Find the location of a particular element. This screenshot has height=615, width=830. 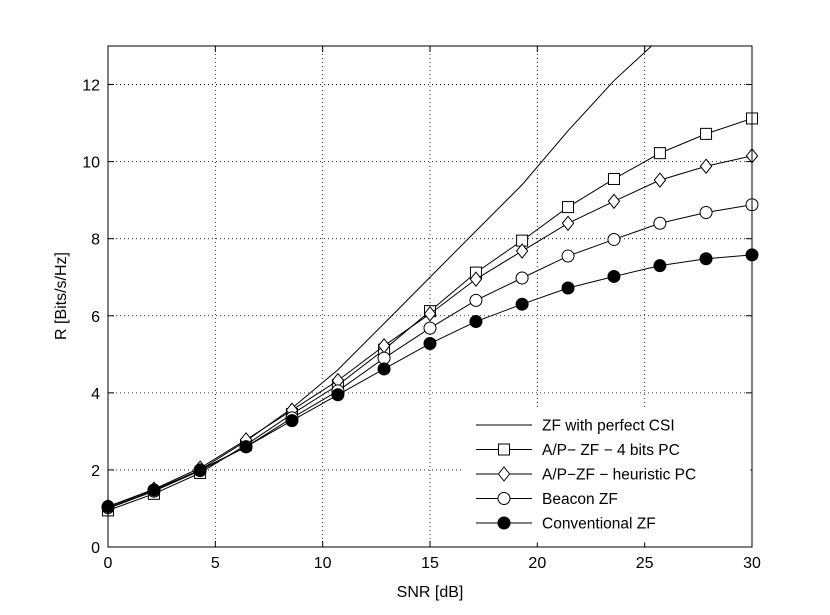

legend-entry: Conventional ZF is located at coordinates (566, 524).